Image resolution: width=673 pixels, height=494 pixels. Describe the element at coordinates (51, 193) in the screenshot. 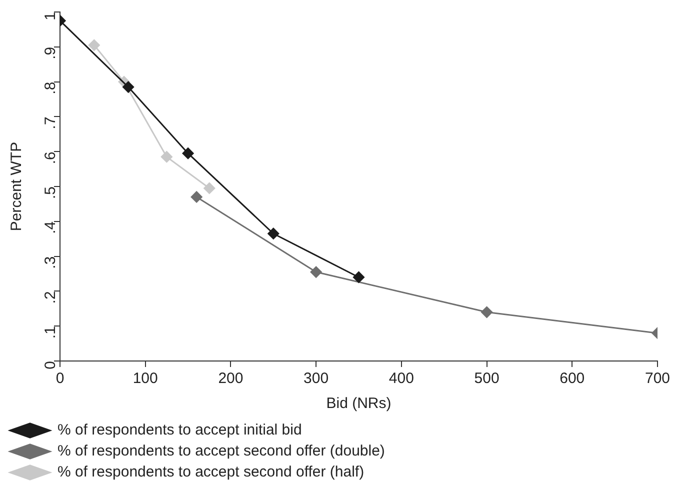

I see `y-tick-label: .5` at that location.